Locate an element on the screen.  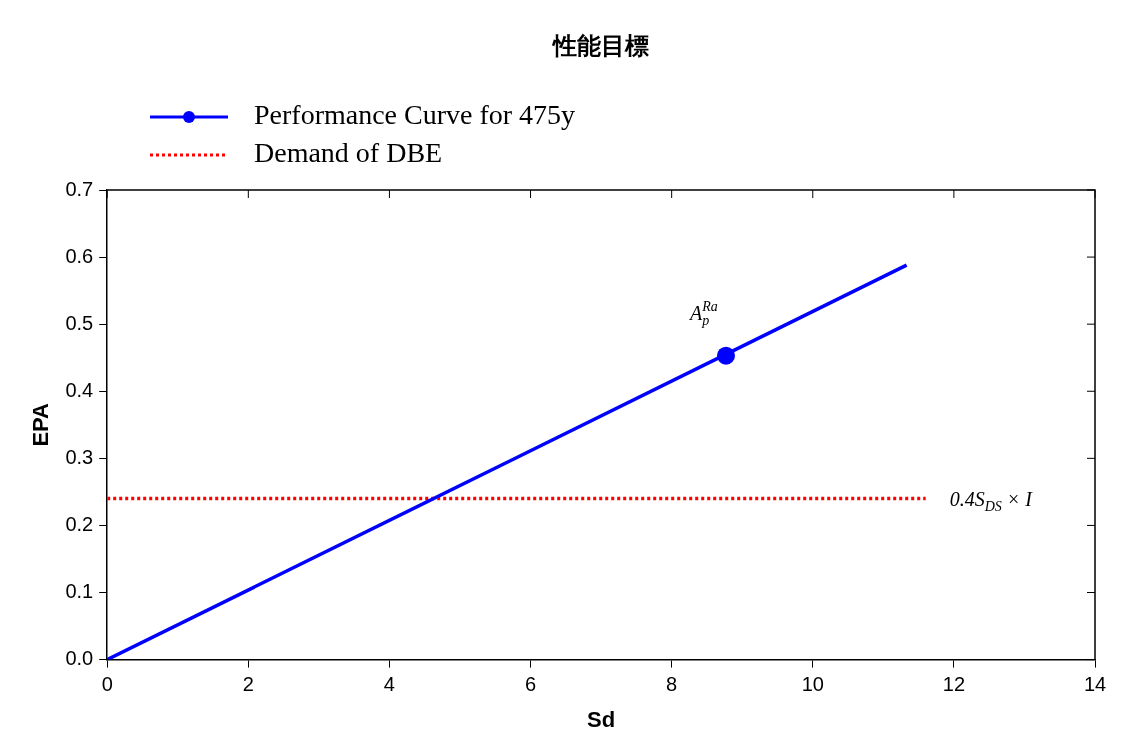
y-axis-title: EPA is located at coordinates (41, 424).